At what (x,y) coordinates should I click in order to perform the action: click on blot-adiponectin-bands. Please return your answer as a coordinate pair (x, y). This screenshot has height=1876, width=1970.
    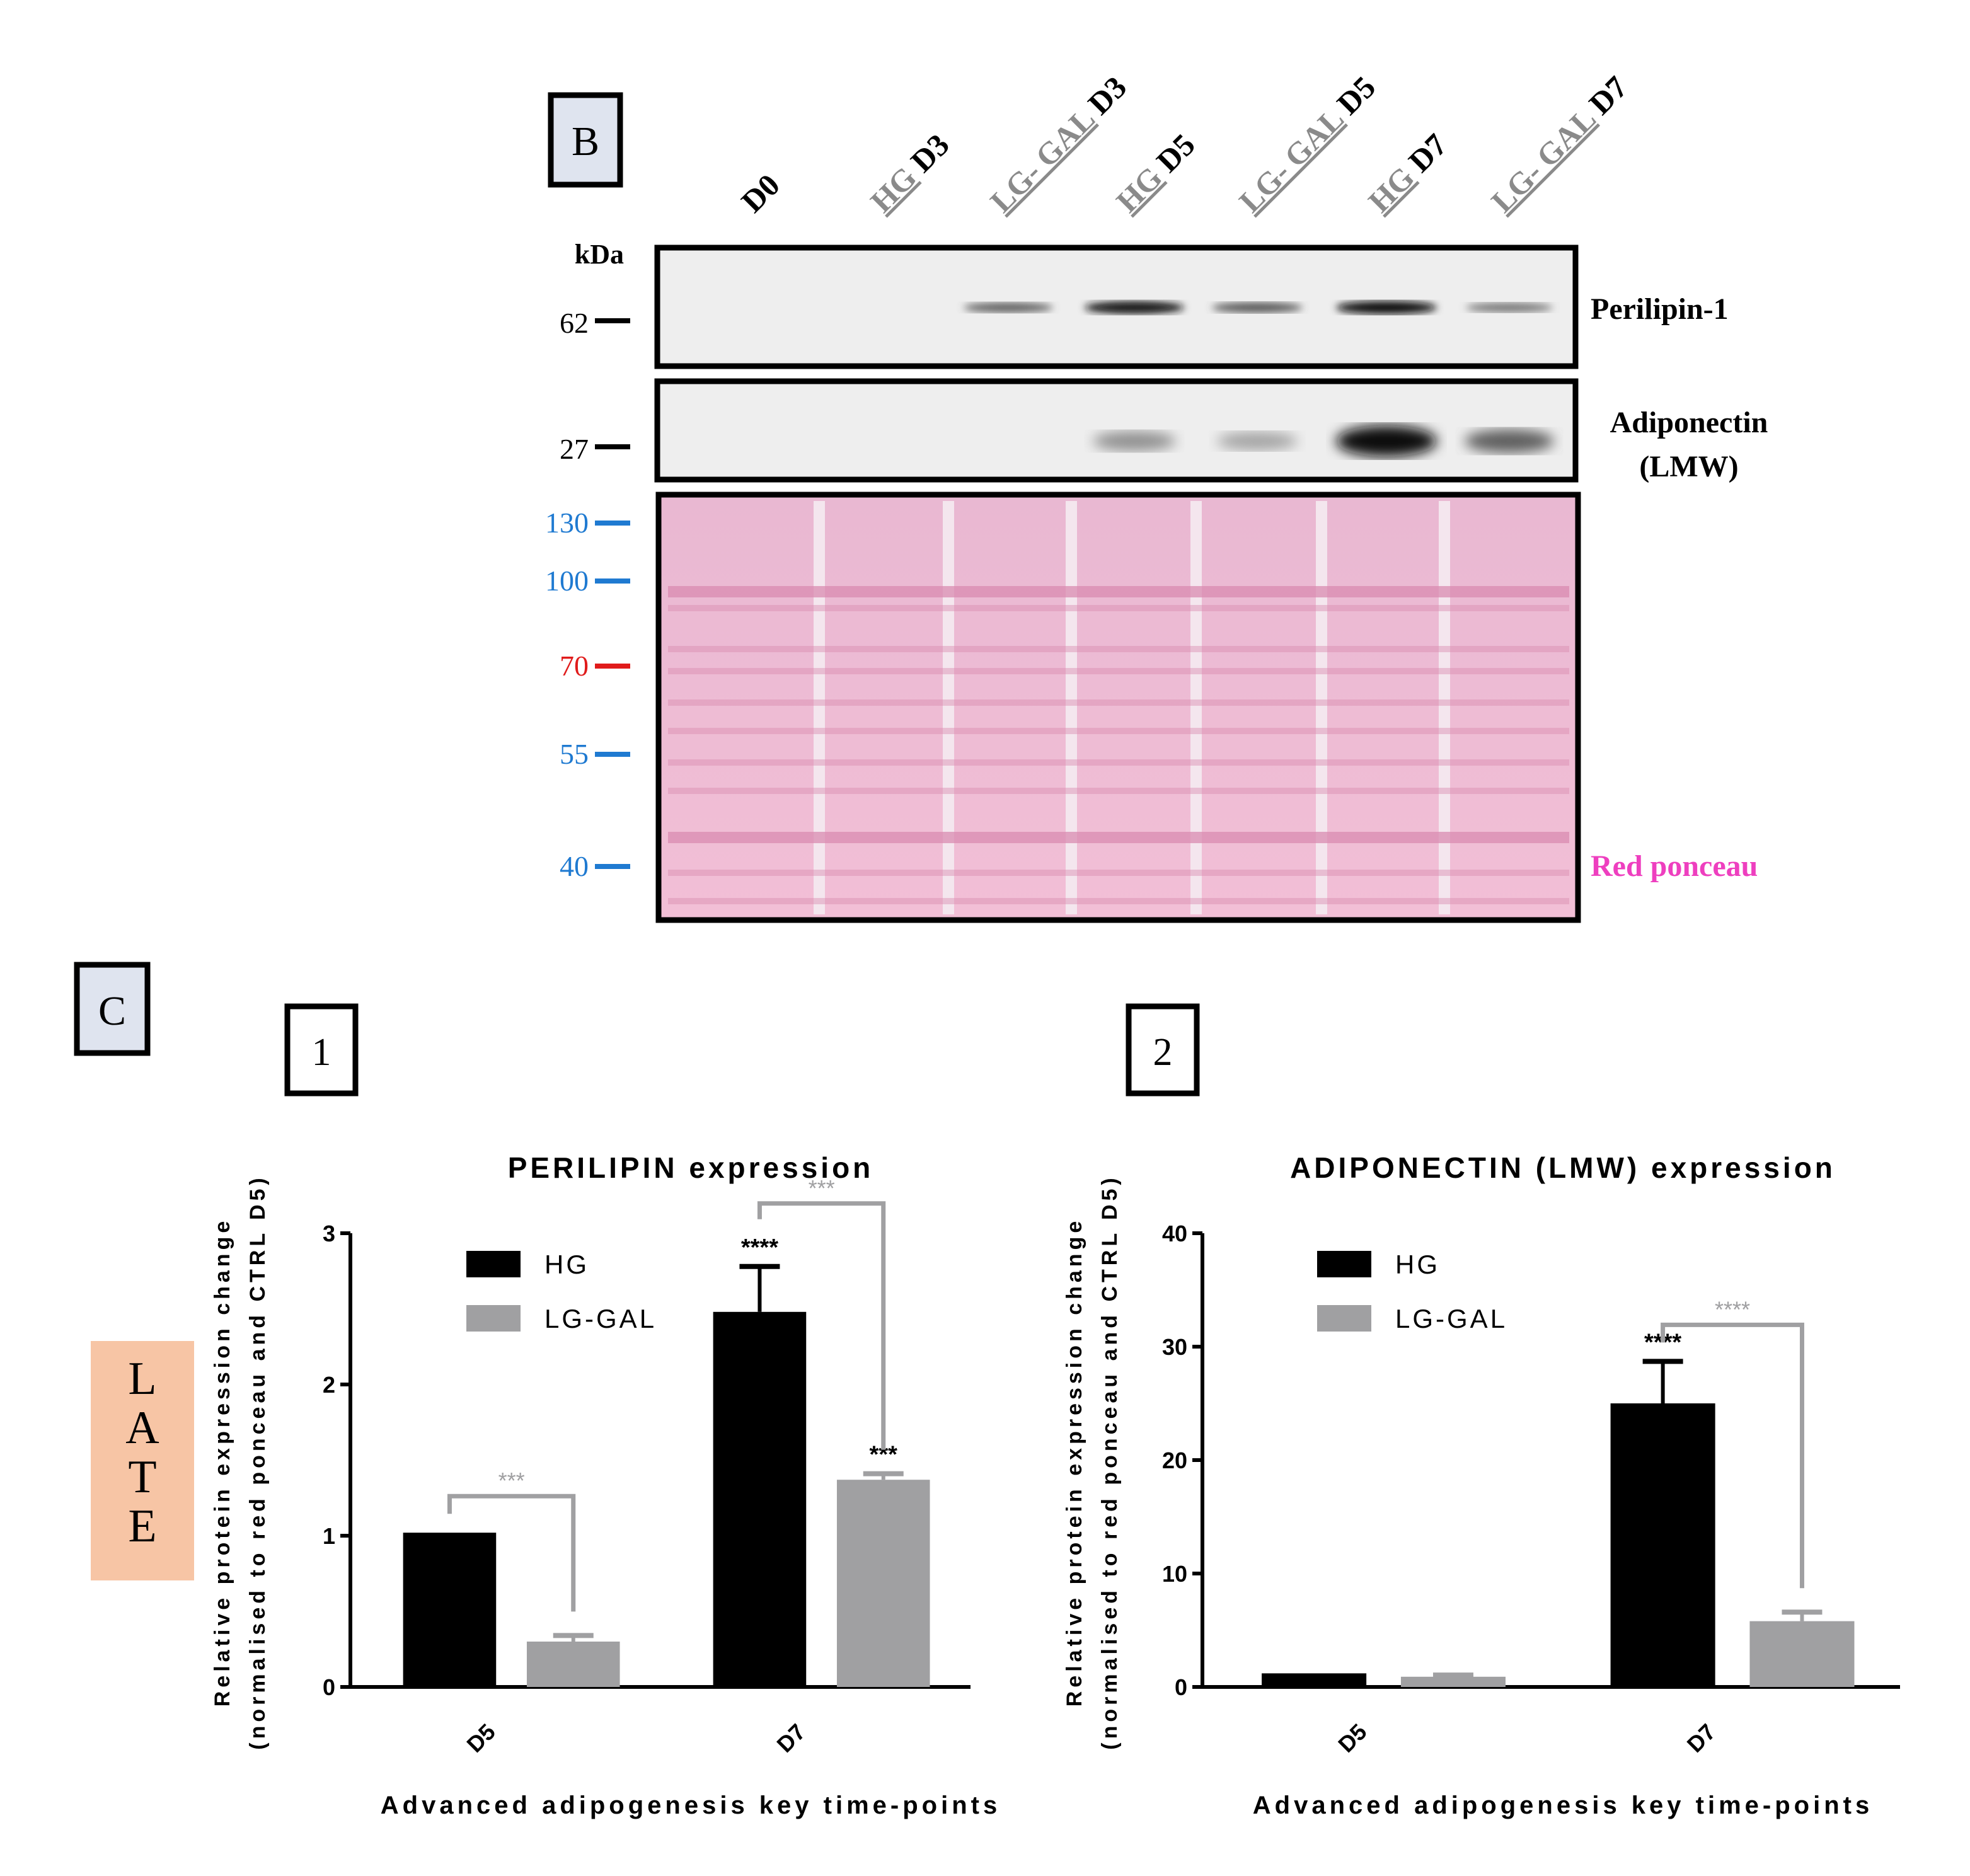
    Looking at the image, I should click on (1323, 441).